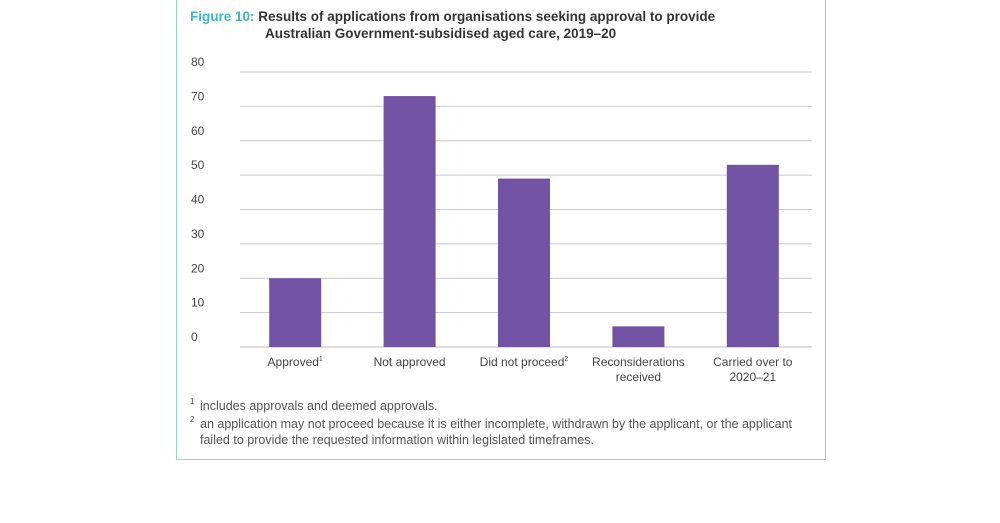  I want to click on y-tick-label: 70, so click(198, 96).